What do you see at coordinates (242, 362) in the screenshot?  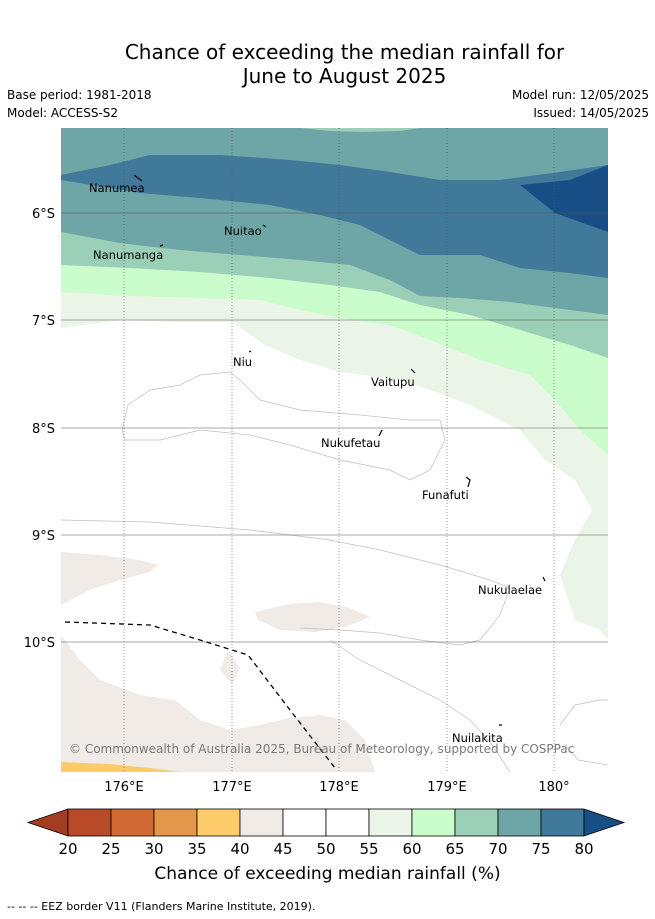 I see `label-niu: Niu` at bounding box center [242, 362].